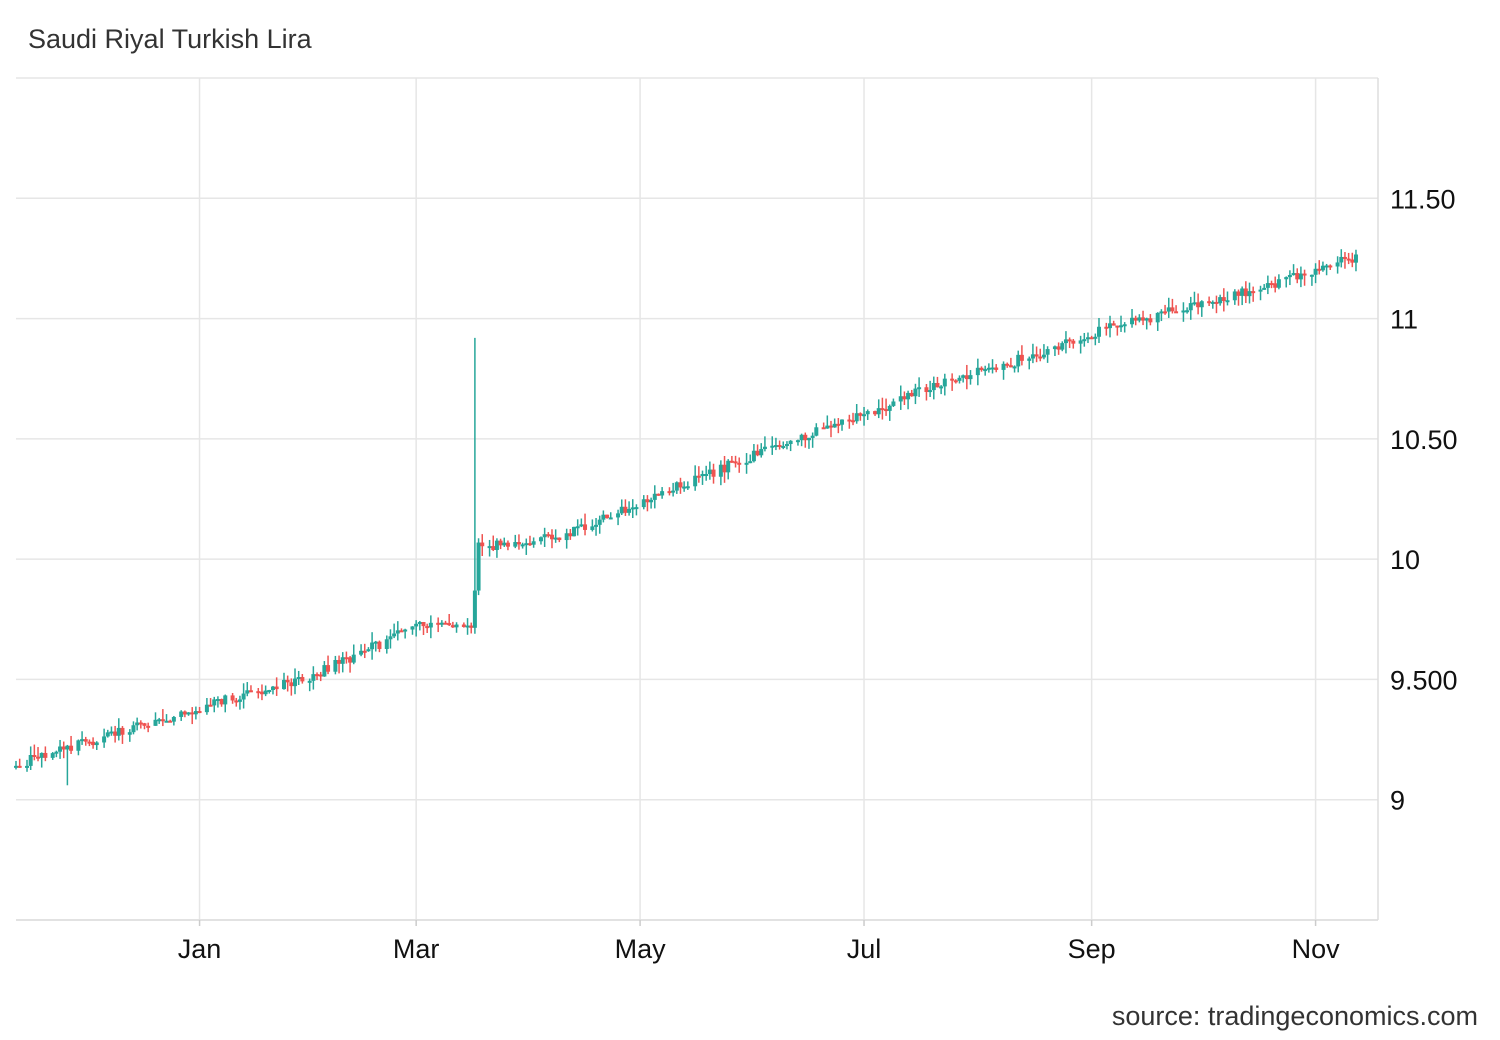 The height and width of the screenshot is (1040, 1500). I want to click on x-tick-label: Jul, so click(864, 949).